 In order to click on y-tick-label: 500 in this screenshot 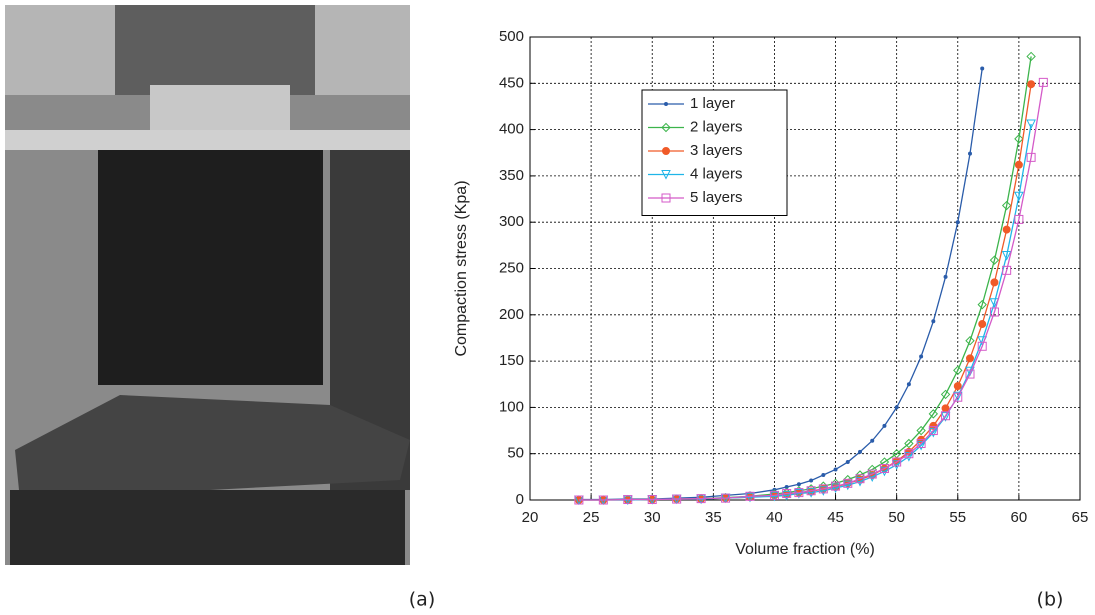, I will do `click(511, 36)`.